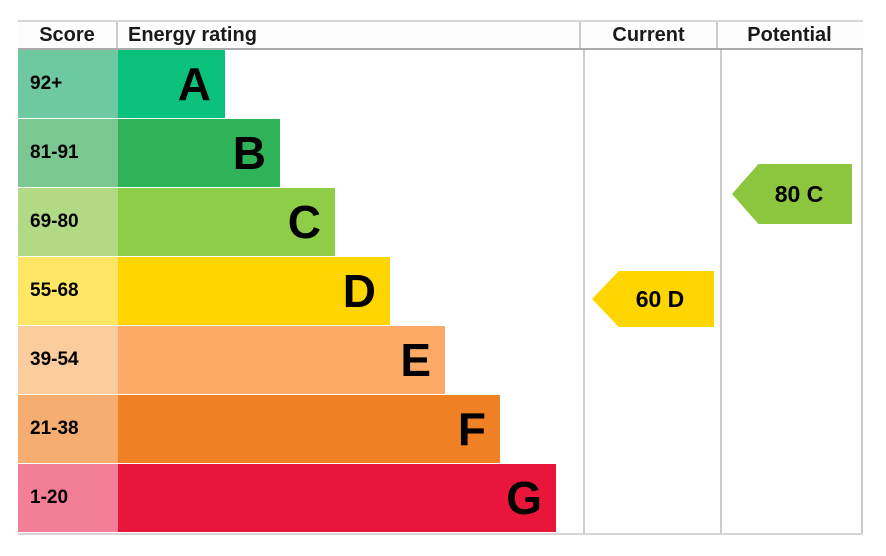  What do you see at coordinates (68, 222) in the screenshot?
I see `score-range: 69-80` at bounding box center [68, 222].